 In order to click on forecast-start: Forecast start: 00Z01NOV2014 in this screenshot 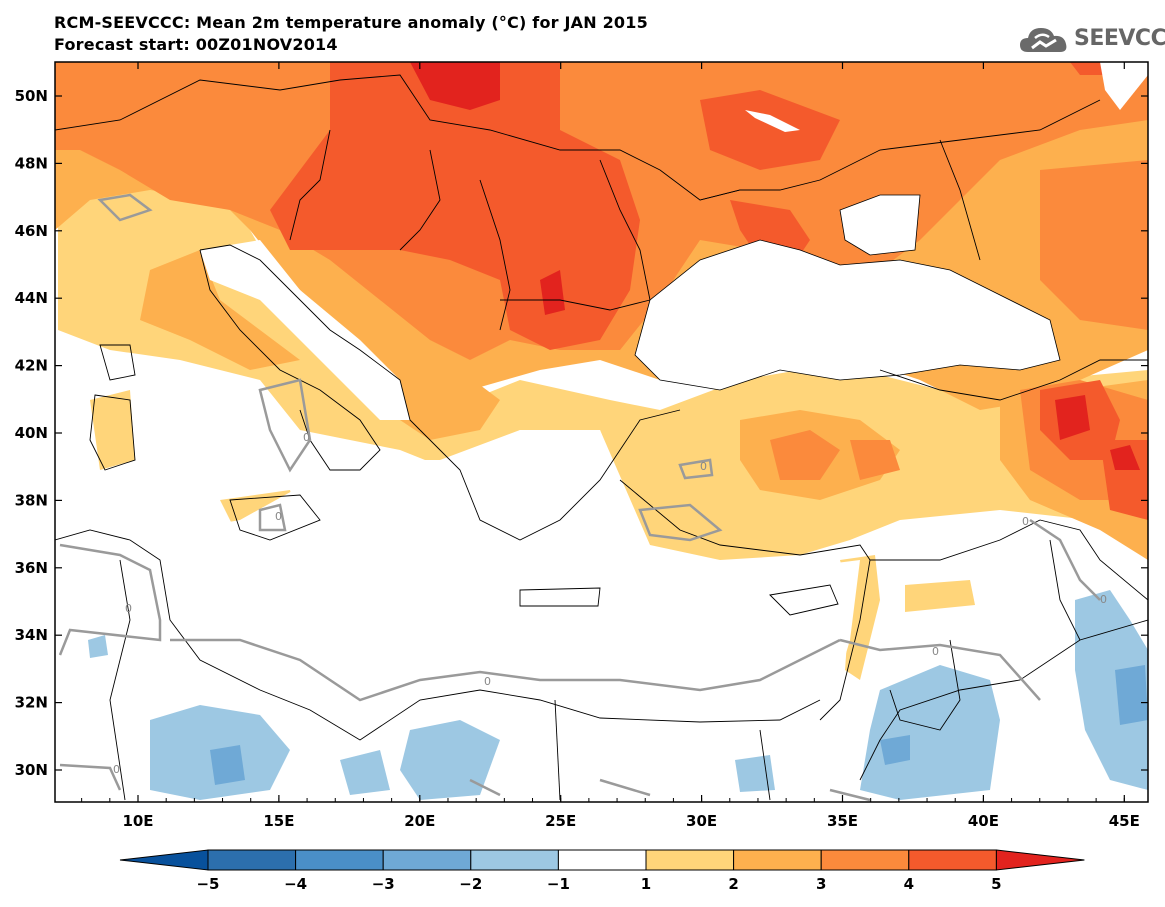, I will do `click(196, 44)`.